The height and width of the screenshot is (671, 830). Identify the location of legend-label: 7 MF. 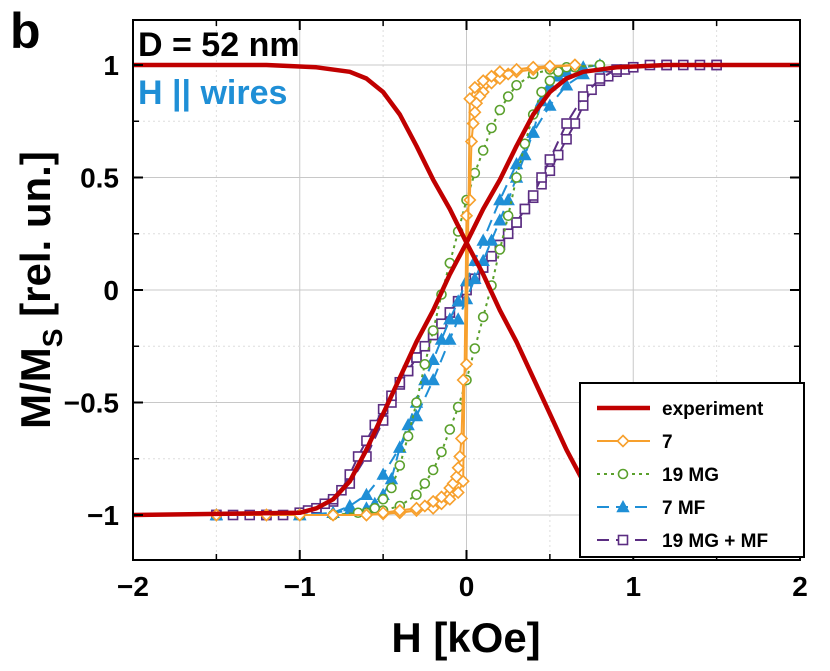
(683, 508).